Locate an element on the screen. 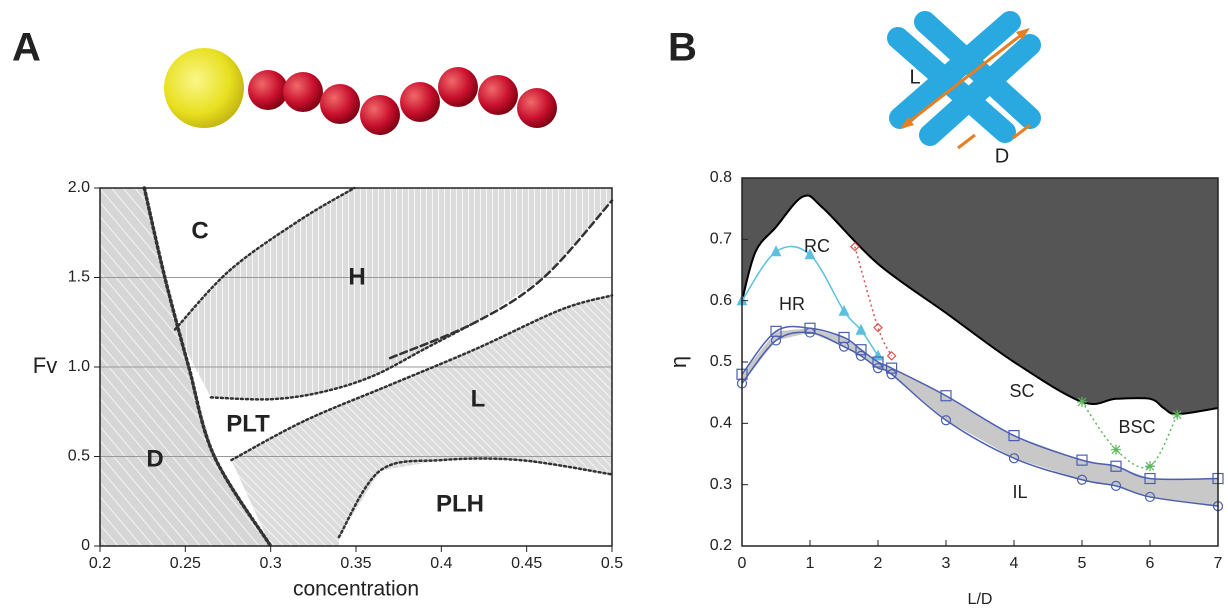 The height and width of the screenshot is (611, 1228). x-tick-label: 0.25 is located at coordinates (185, 563).